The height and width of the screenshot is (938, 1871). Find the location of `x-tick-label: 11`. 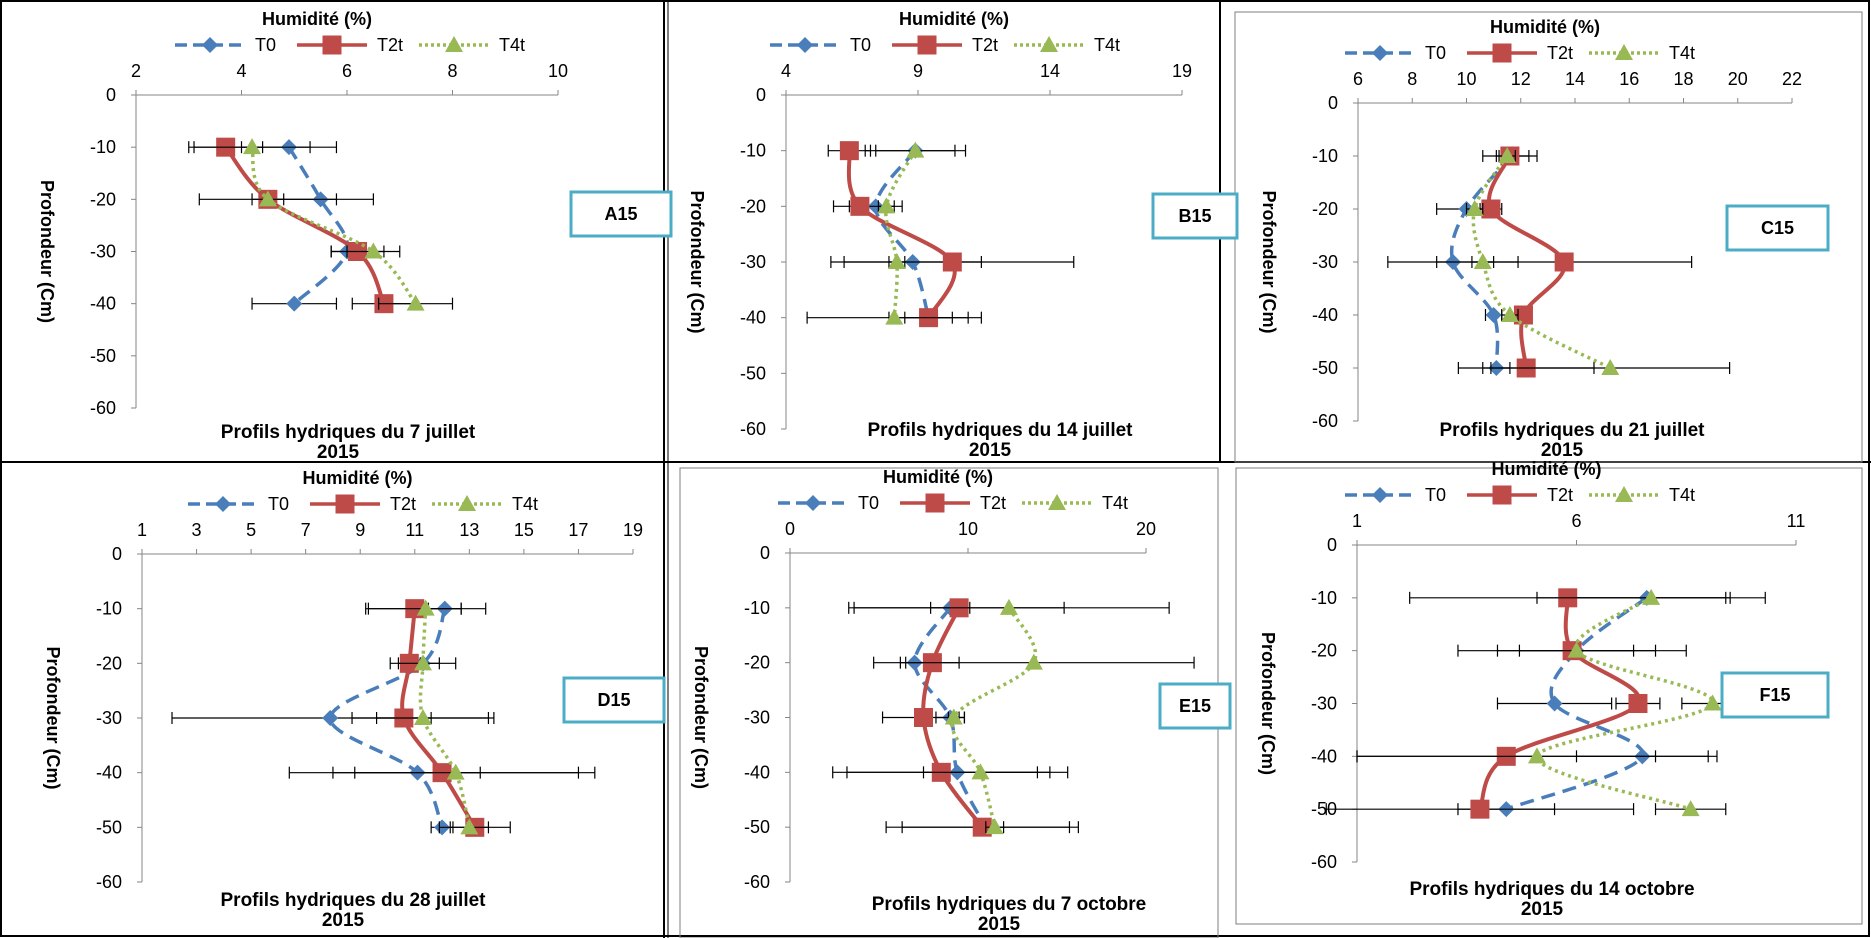

x-tick-label: 11 is located at coordinates (1796, 521).